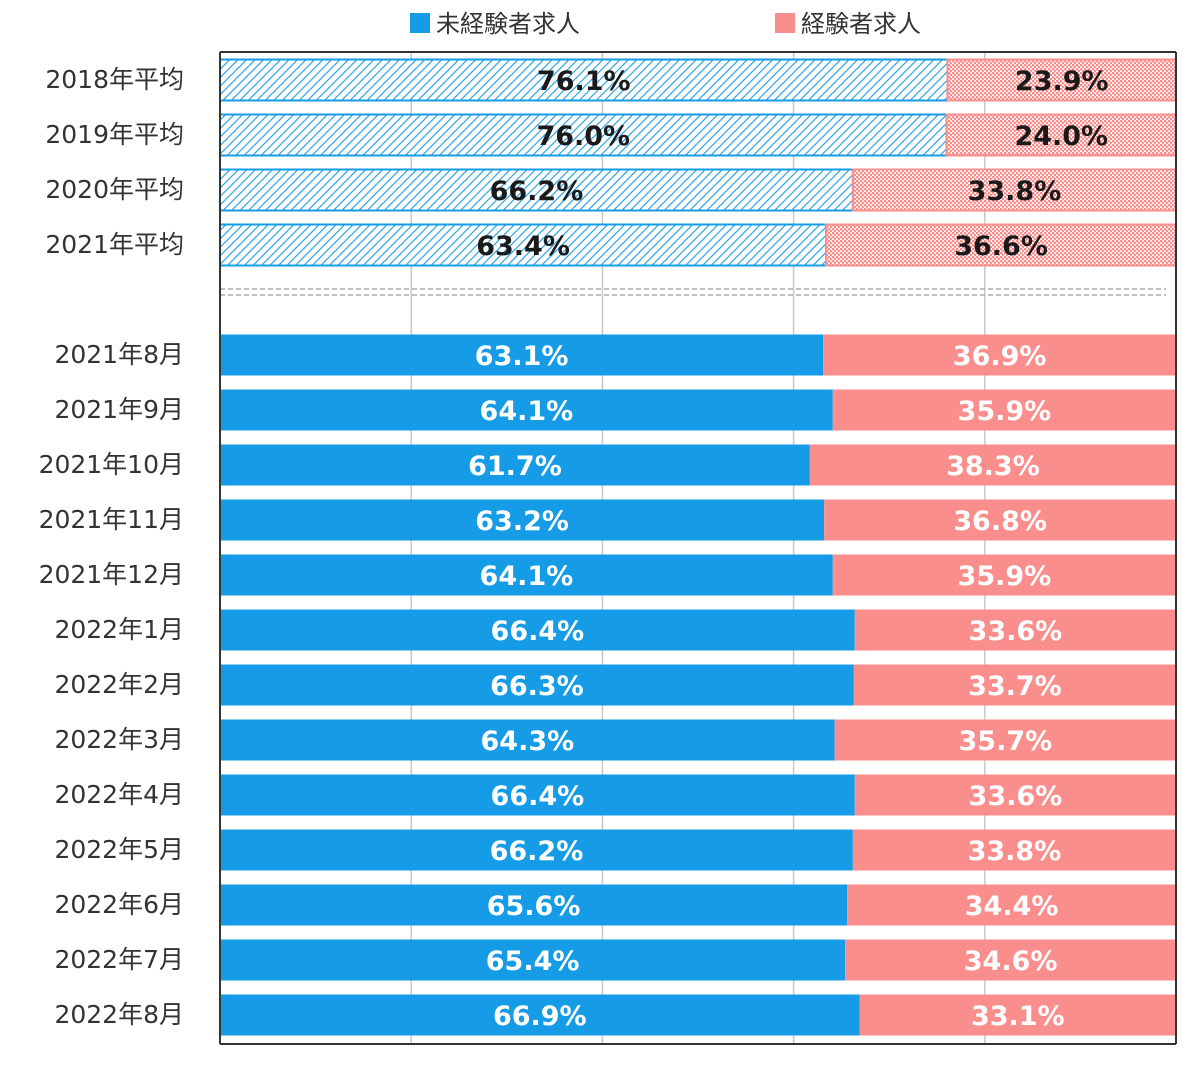 This screenshot has height=1072, width=1200. What do you see at coordinates (119, 739) in the screenshot?
I see `category-label: 2022年3月` at bounding box center [119, 739].